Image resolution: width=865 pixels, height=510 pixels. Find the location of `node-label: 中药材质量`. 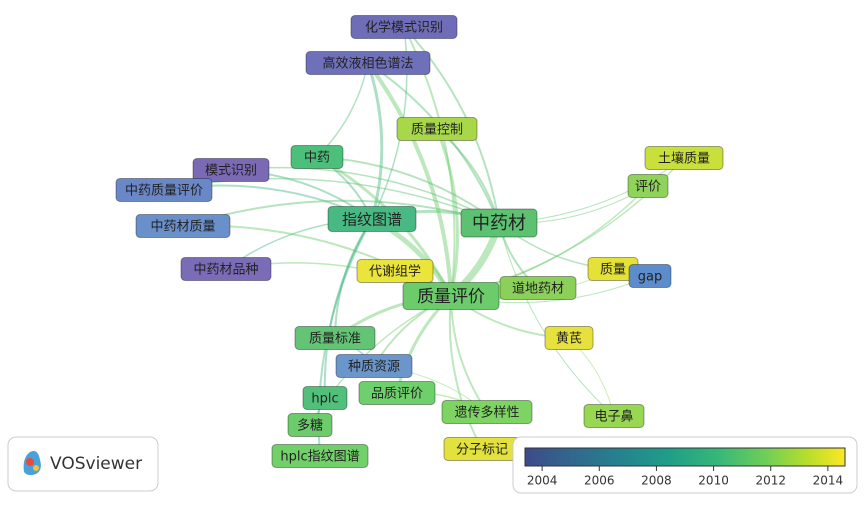

node-label: 中药材质量 is located at coordinates (182, 227).